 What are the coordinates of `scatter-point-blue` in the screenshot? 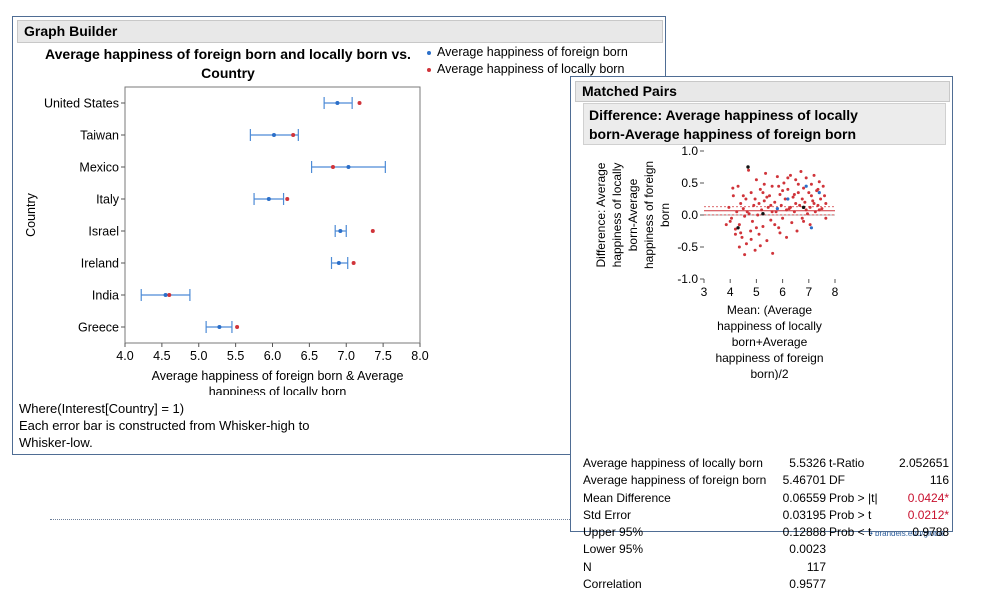 It's located at (819, 193).